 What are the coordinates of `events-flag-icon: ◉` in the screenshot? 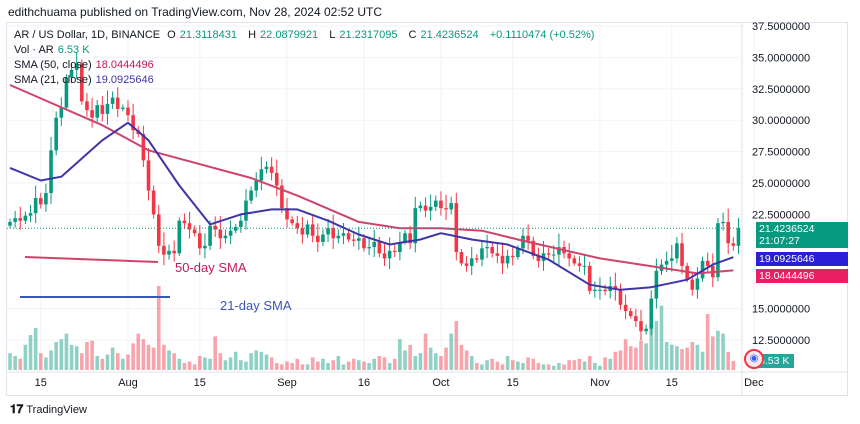 It's located at (754, 359).